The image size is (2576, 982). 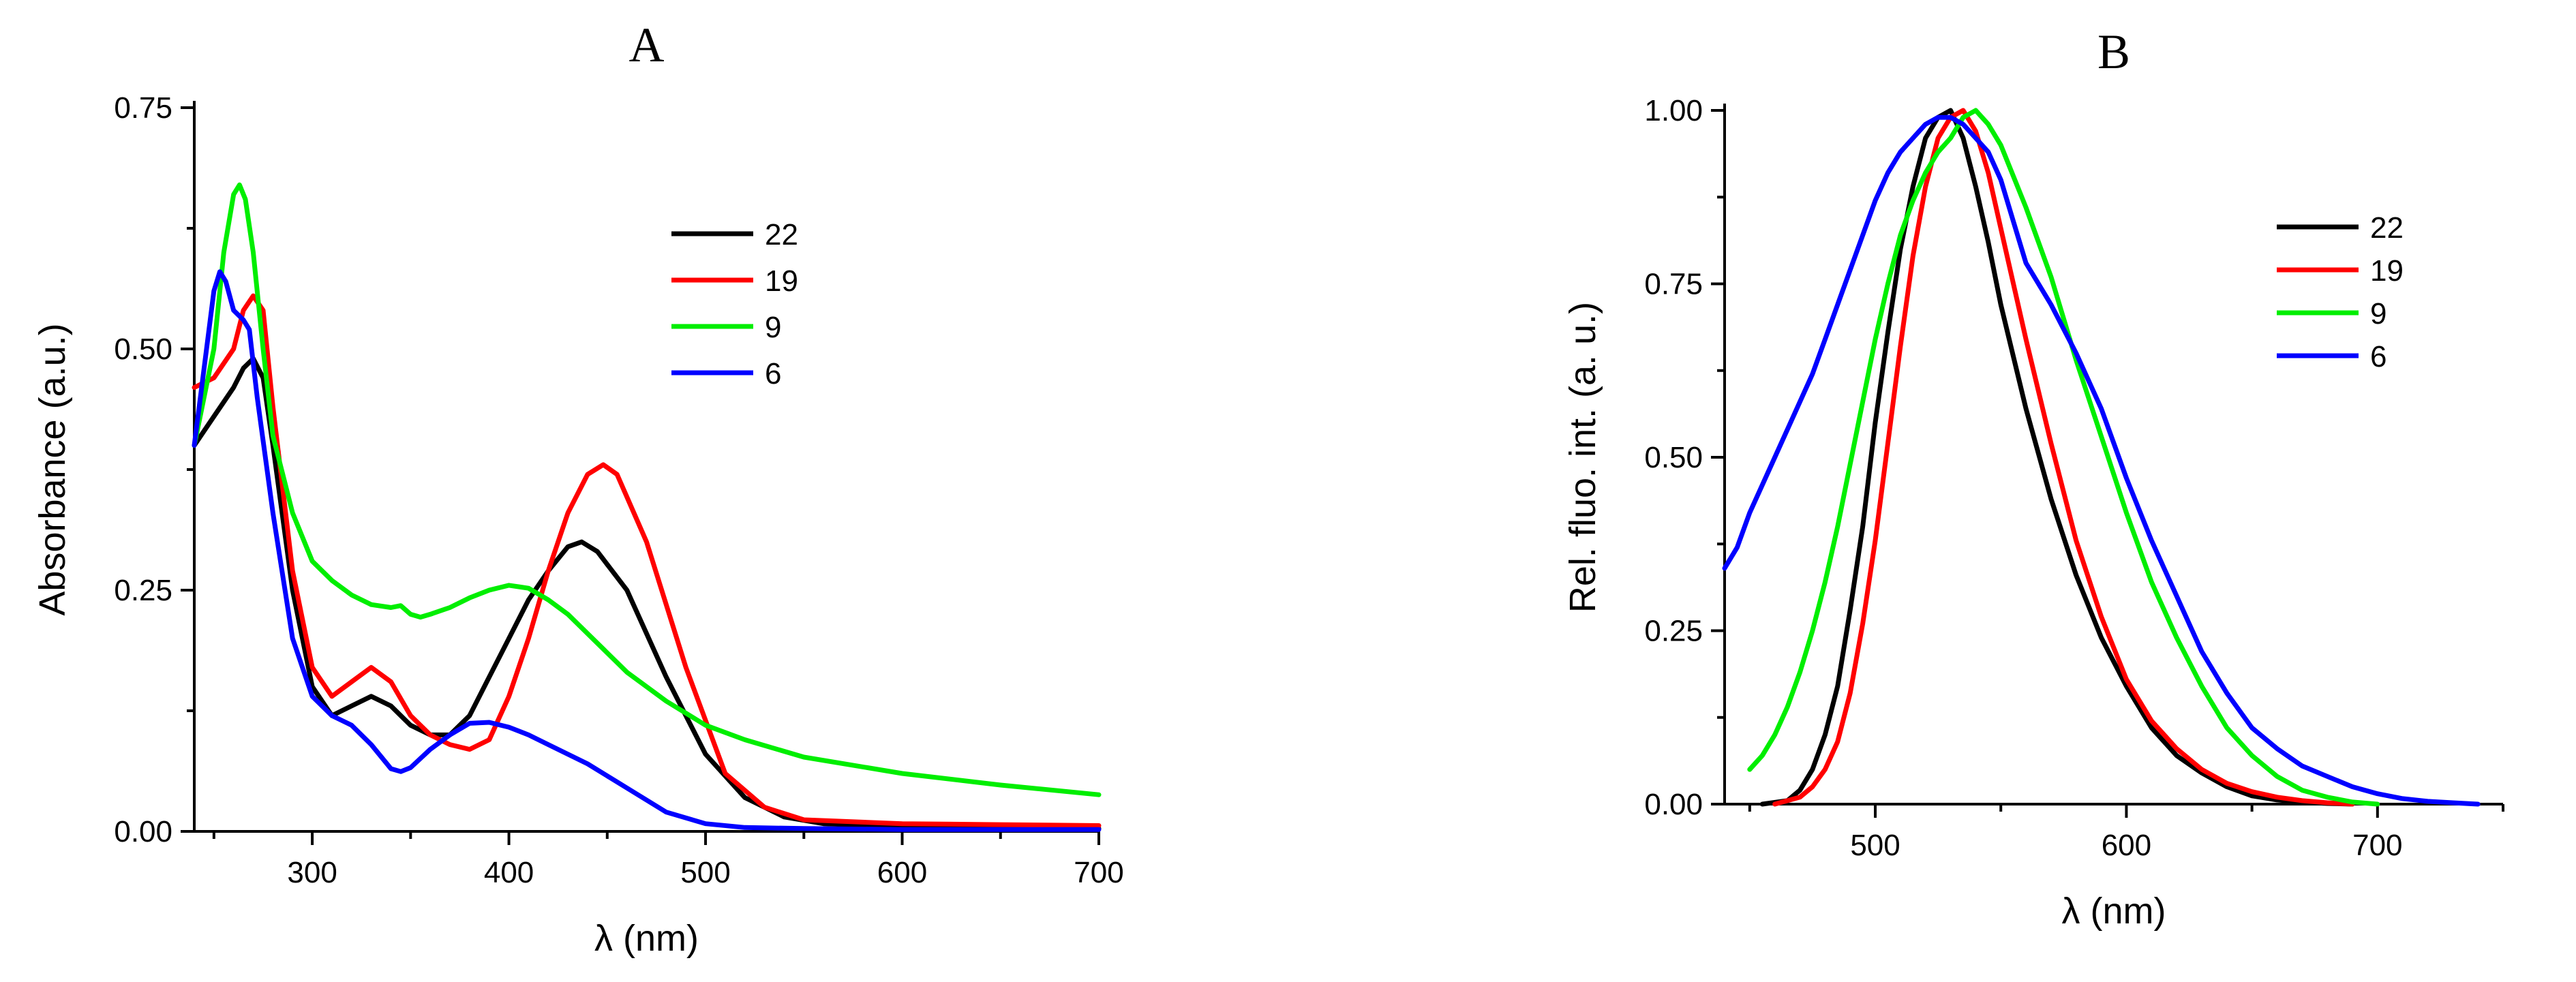 What do you see at coordinates (143, 831) in the screenshot?
I see `chart-a-y-tick-label: 0.00` at bounding box center [143, 831].